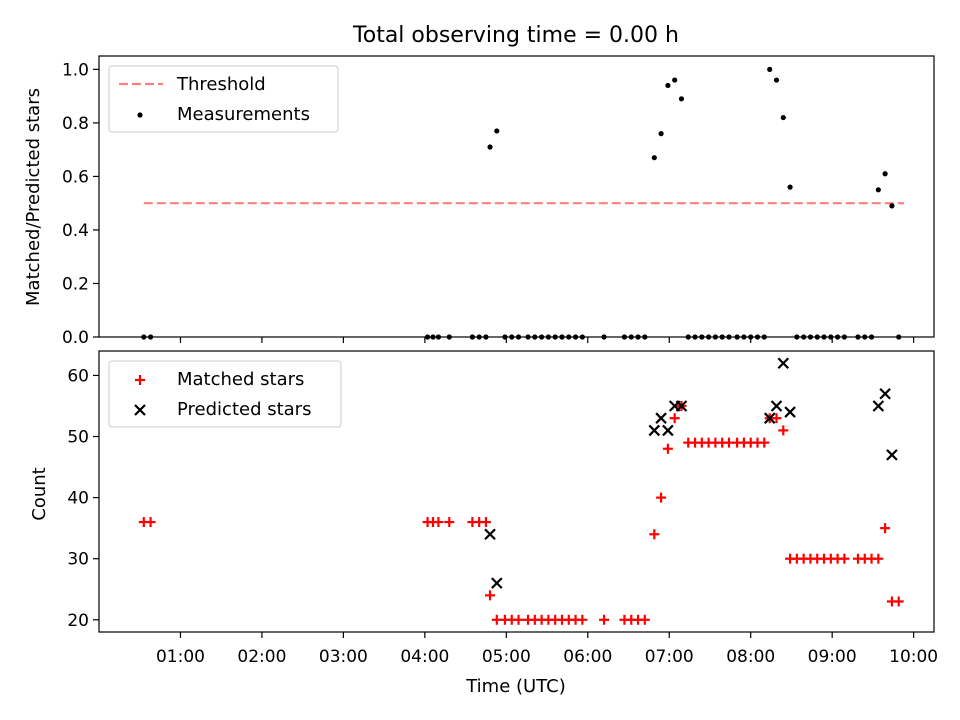 The image size is (960, 720). Describe the element at coordinates (75, 124) in the screenshot. I see `y-tick-label: 0.8` at that location.